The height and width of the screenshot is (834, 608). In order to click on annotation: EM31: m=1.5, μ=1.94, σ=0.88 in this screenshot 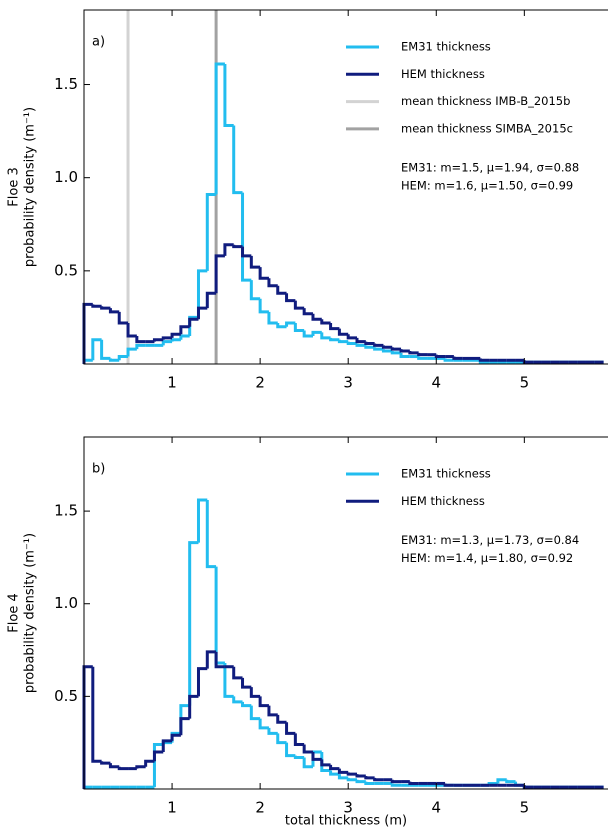, I will do `click(490, 168)`.